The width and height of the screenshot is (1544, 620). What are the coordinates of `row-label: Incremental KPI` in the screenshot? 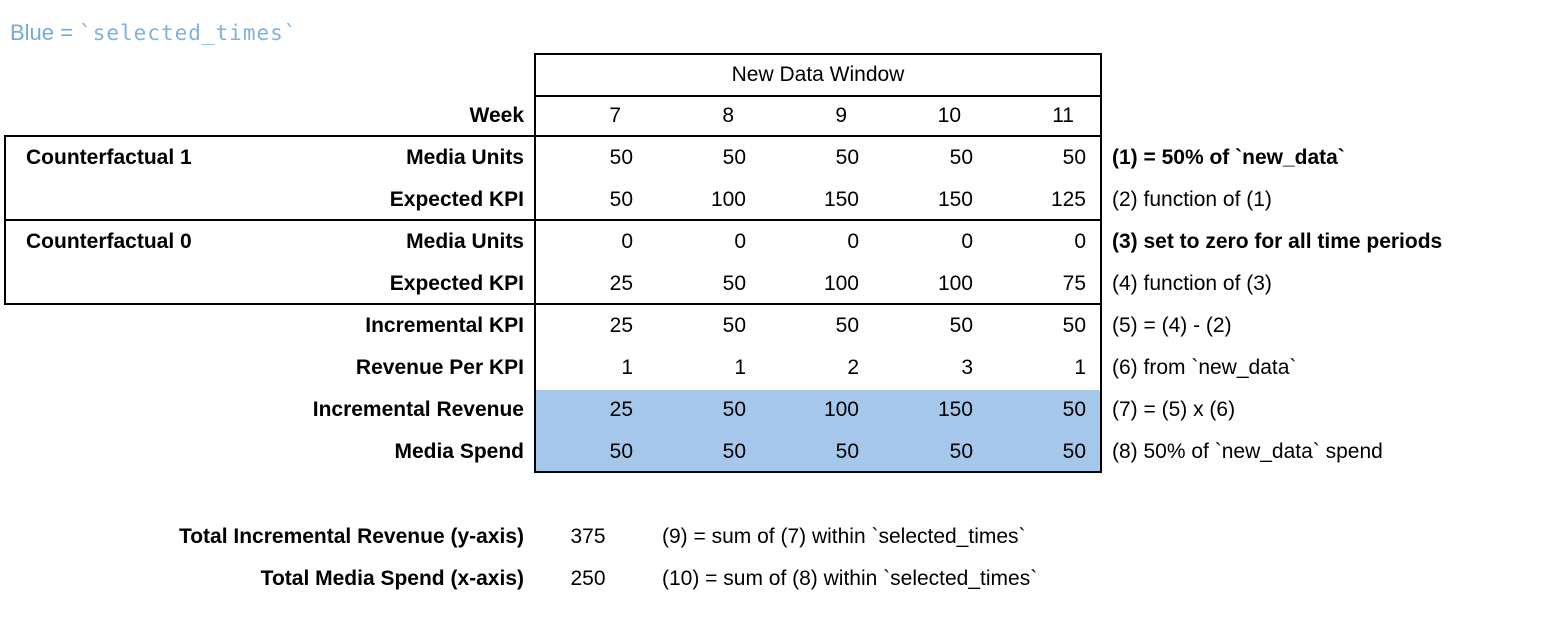 It's located at (444, 325).